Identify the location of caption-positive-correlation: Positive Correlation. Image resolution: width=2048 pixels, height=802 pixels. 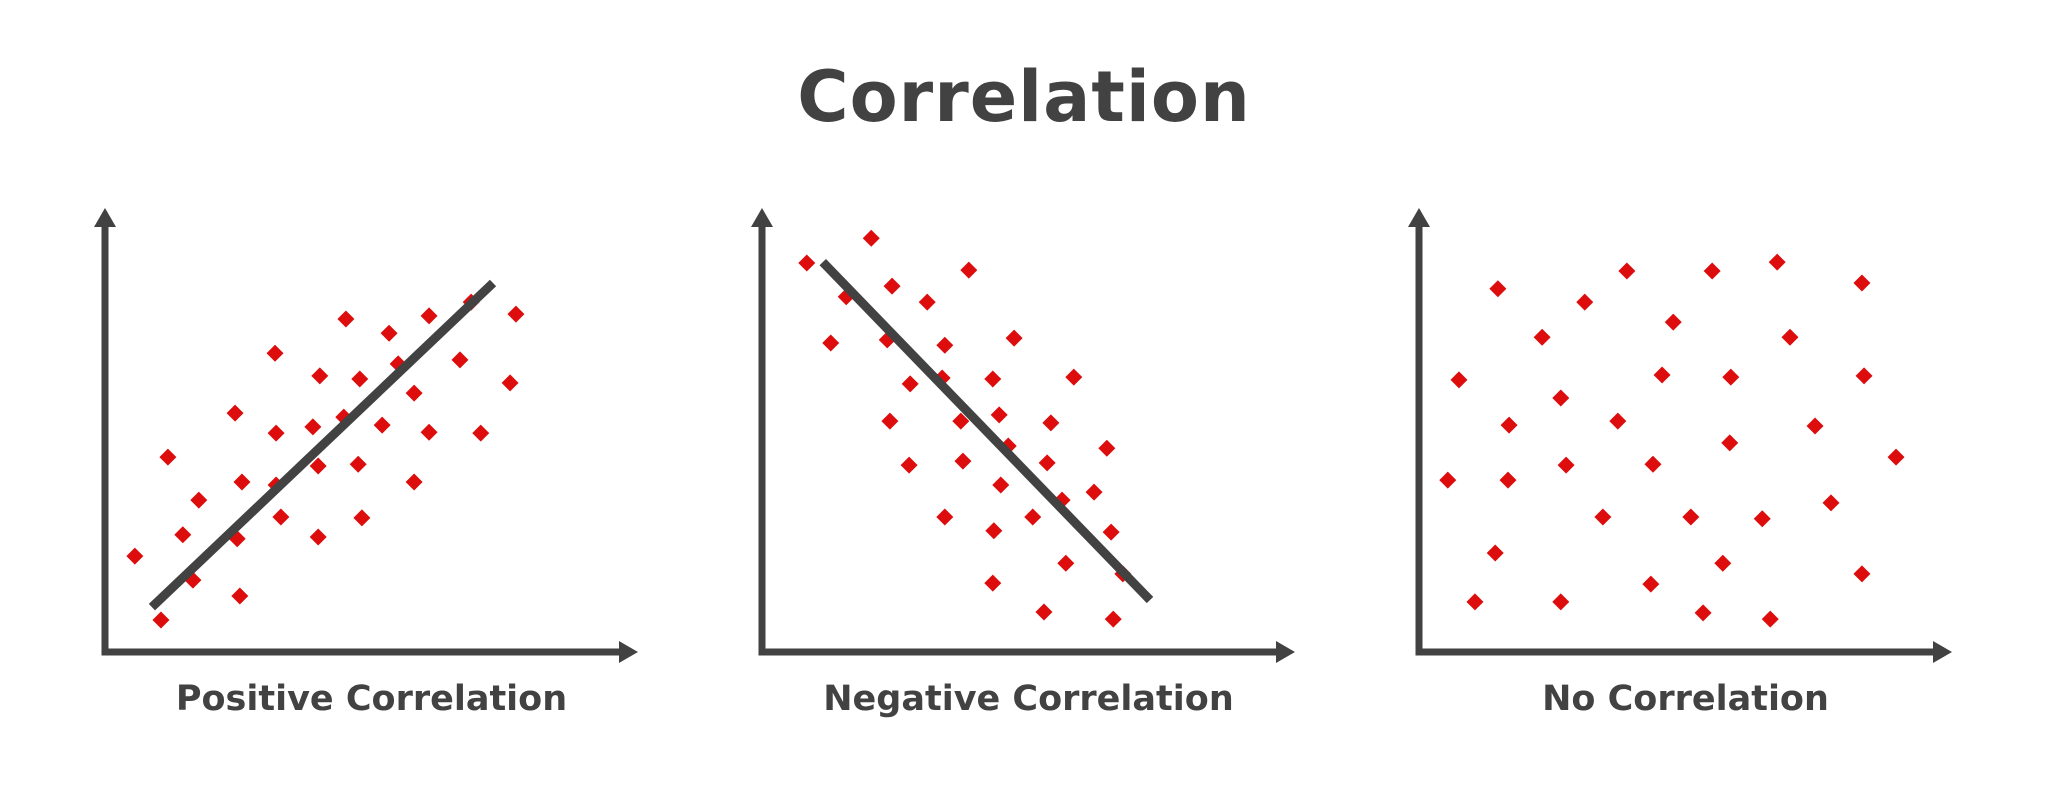
(371, 699).